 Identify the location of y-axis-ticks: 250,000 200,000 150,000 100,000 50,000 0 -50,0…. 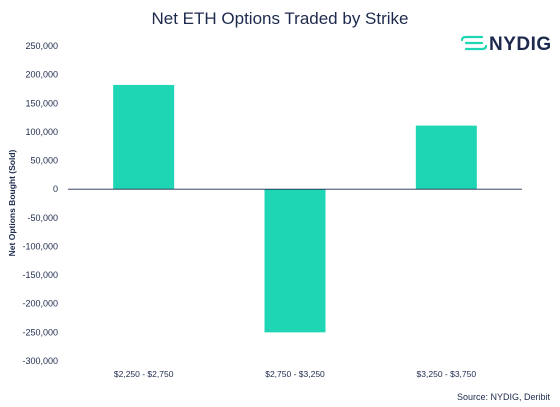
(40, 203).